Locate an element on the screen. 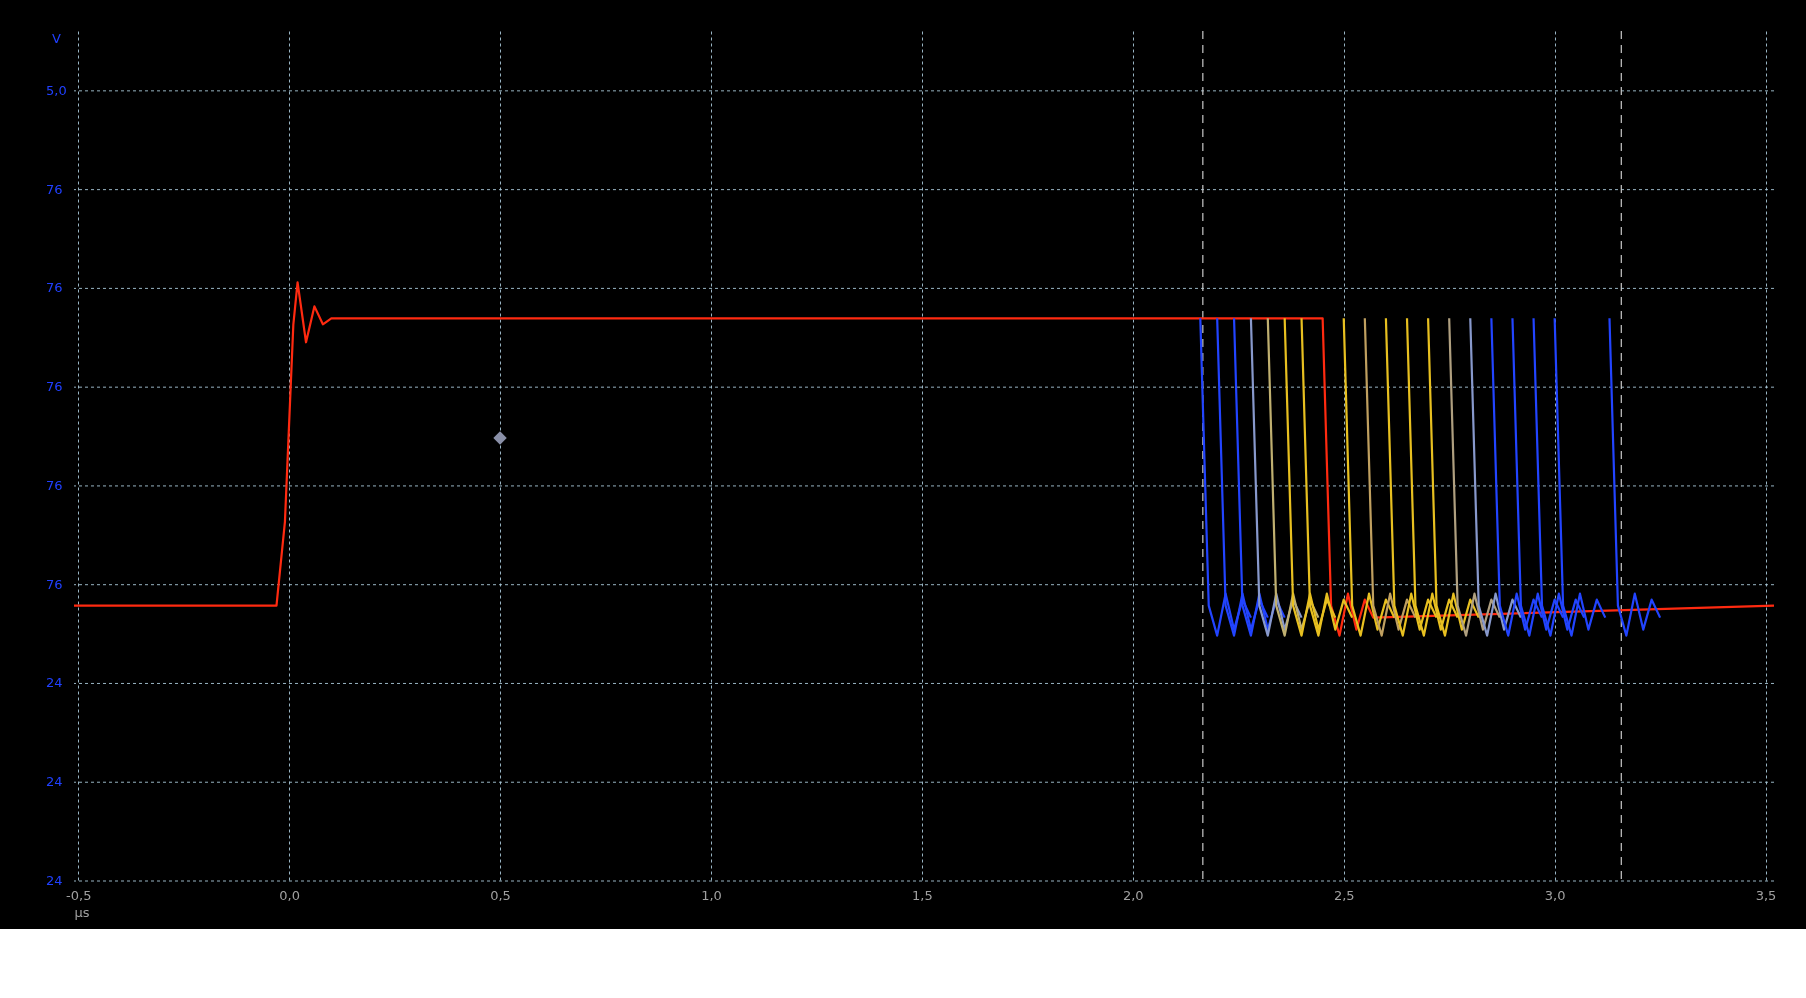 The image size is (1806, 998). x-axis-title: µs is located at coordinates (82, 912).